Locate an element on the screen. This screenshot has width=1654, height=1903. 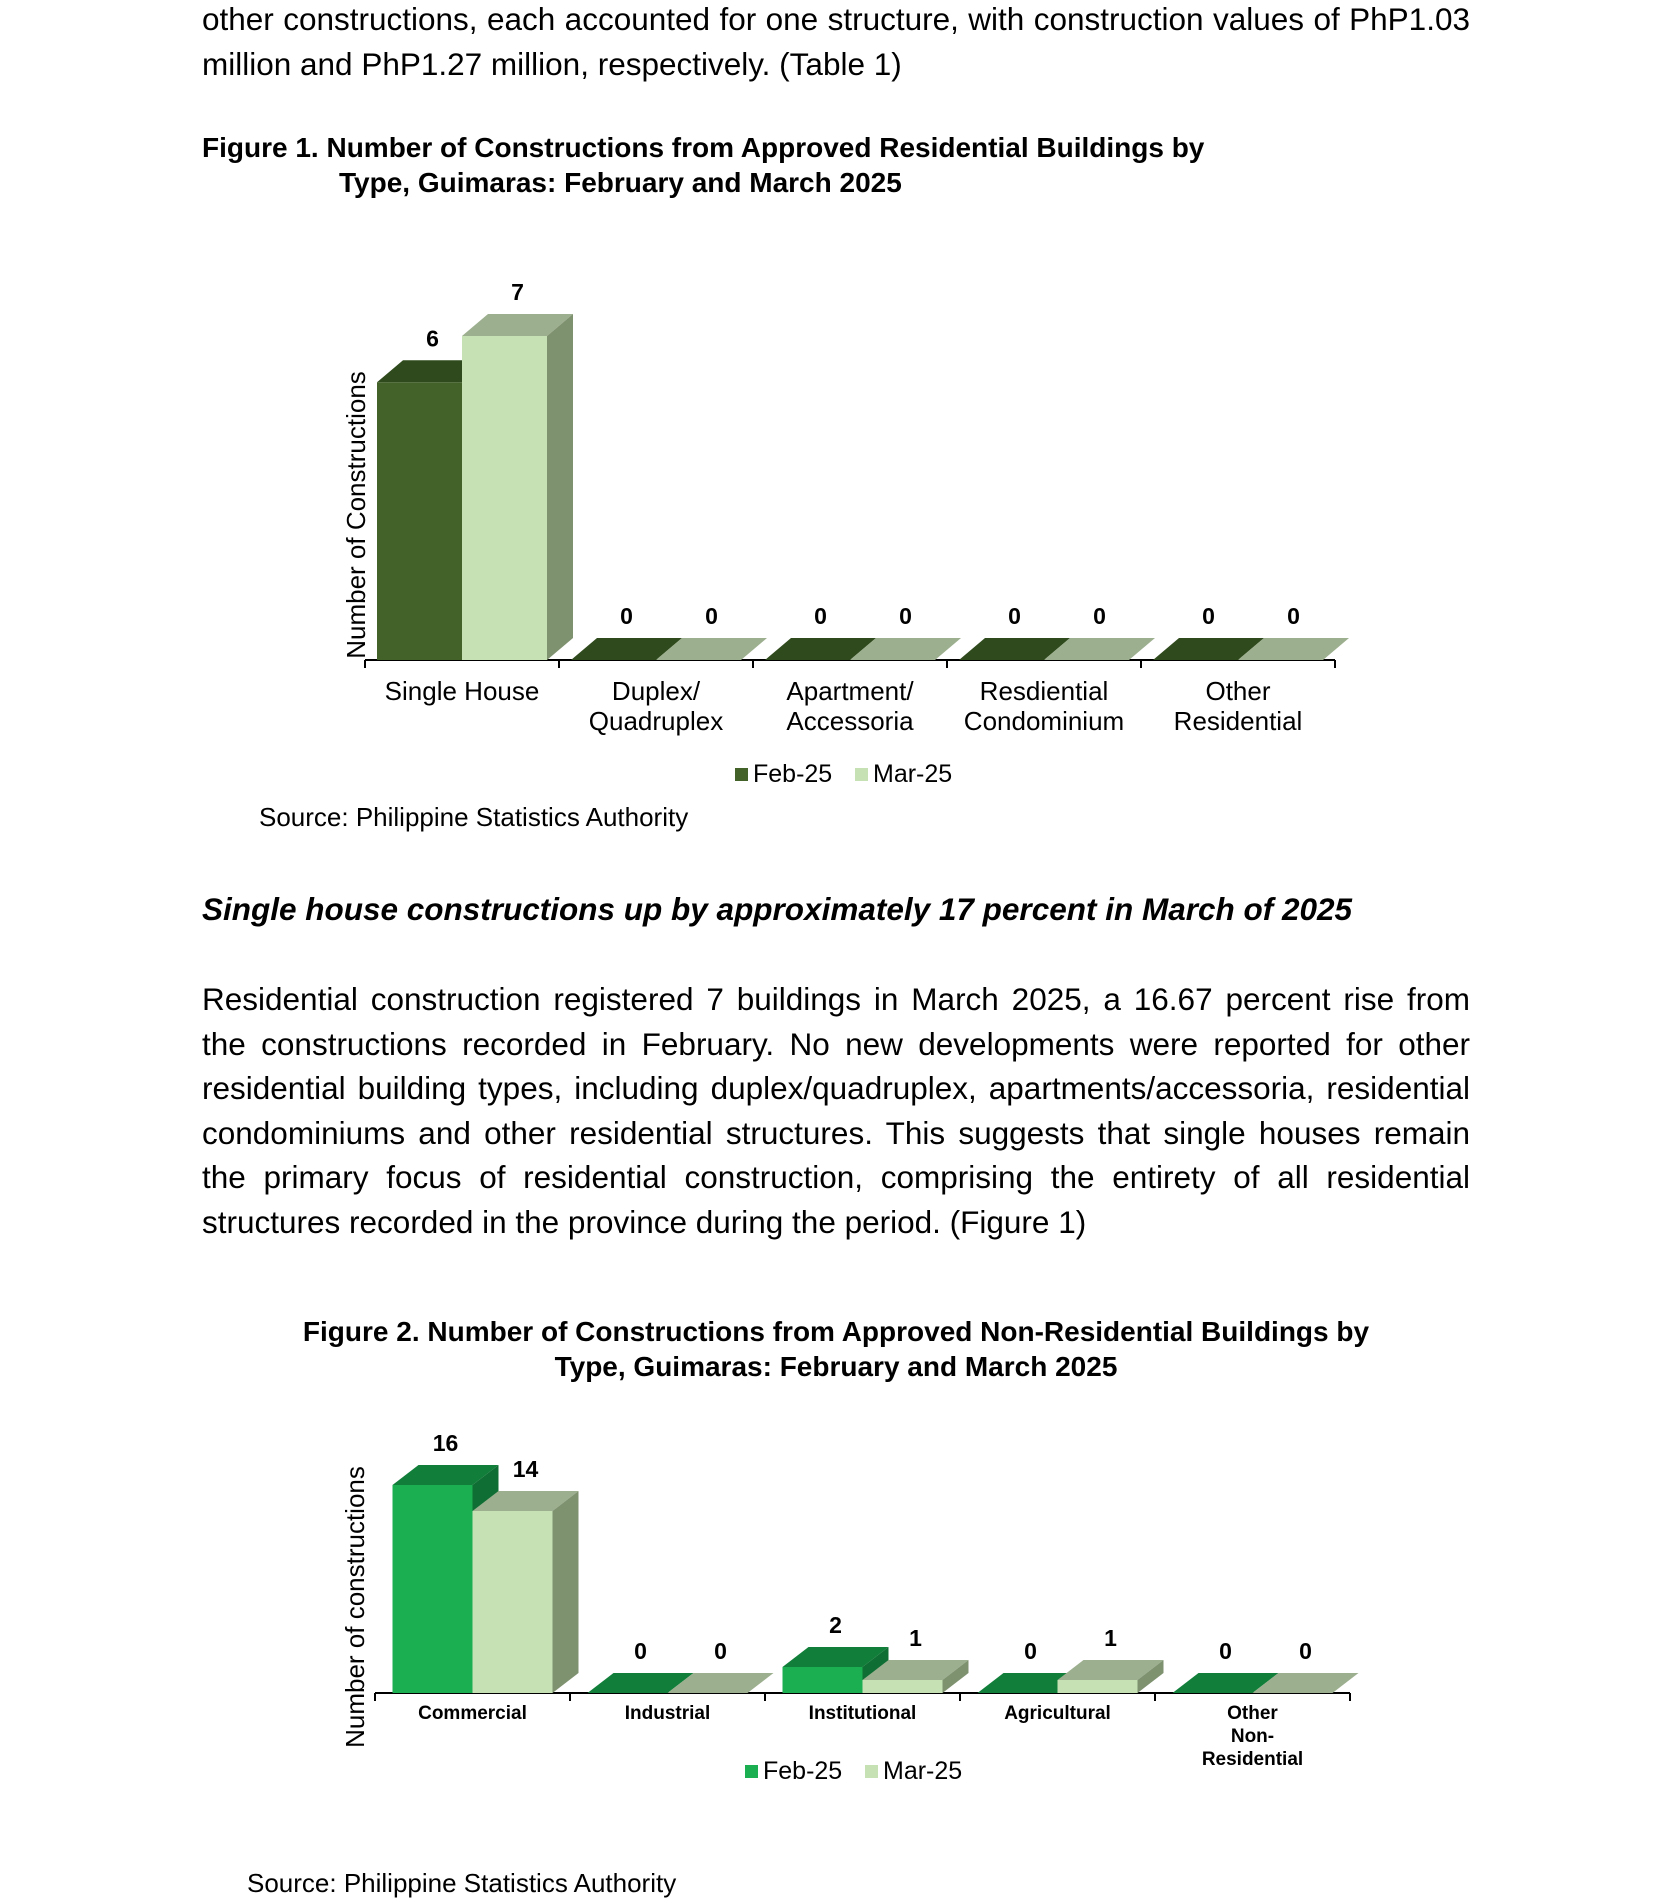
y-axis-label: Number of Constructions is located at coordinates (356, 515).